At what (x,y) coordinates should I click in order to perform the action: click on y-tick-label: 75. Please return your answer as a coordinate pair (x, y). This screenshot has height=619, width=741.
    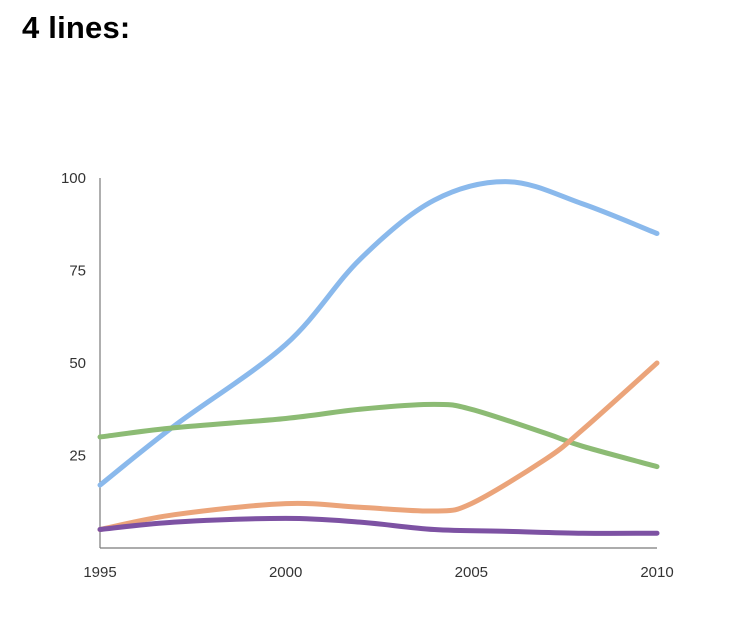
    Looking at the image, I should click on (77, 271).